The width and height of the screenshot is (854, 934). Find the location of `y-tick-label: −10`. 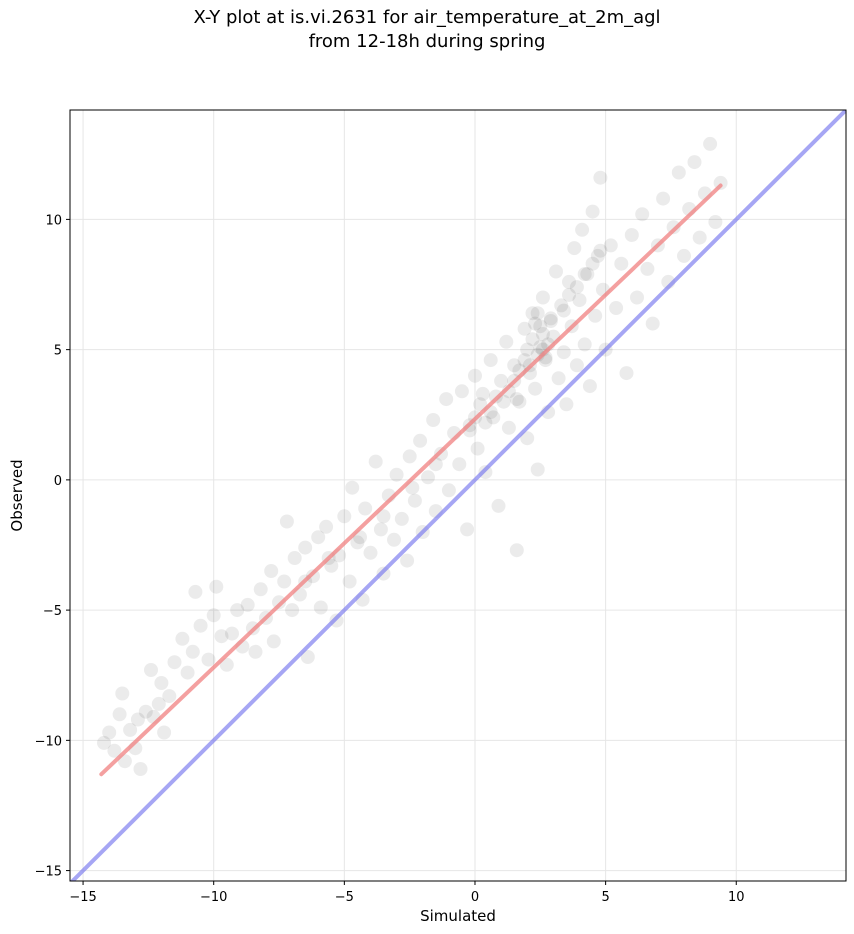

y-tick-label: −10 is located at coordinates (48, 741).